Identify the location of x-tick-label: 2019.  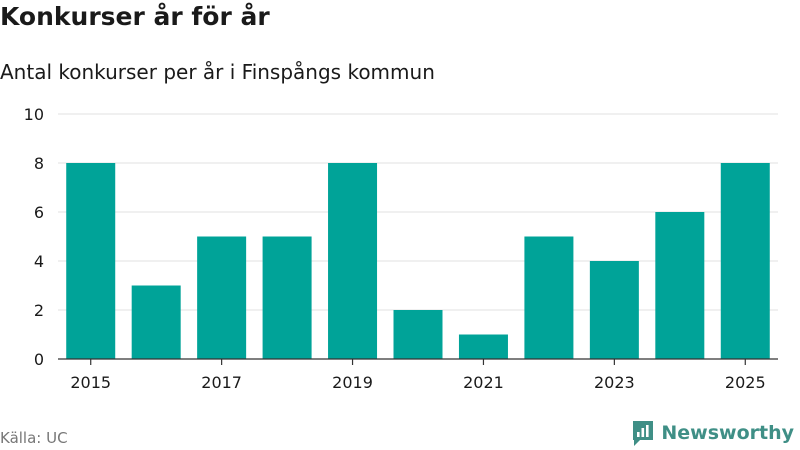
(352, 382).